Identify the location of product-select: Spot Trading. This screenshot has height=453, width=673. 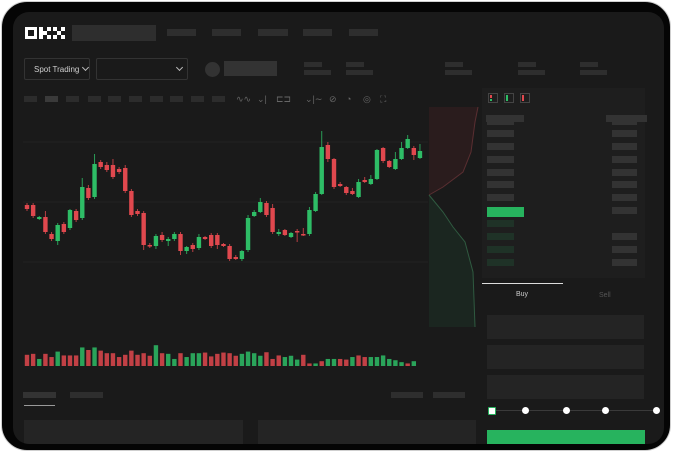
(57, 69).